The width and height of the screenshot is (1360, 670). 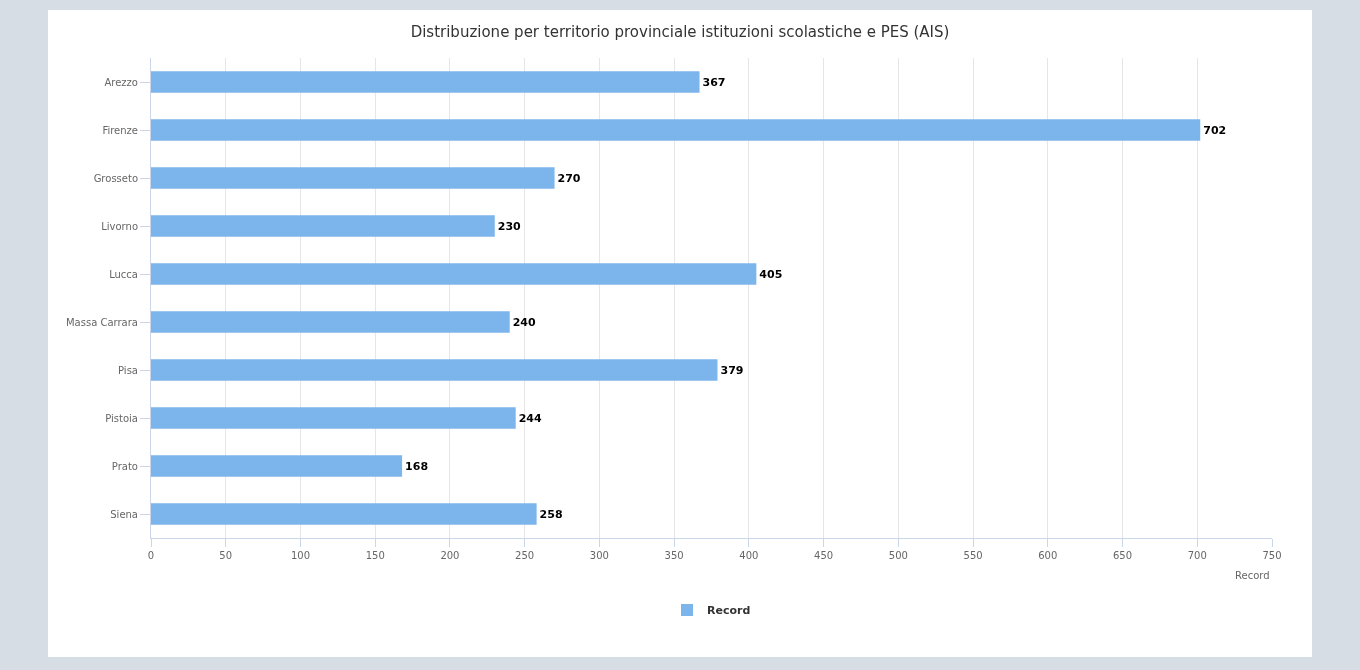 What do you see at coordinates (123, 274) in the screenshot?
I see `y-tick-label: Lucca` at bounding box center [123, 274].